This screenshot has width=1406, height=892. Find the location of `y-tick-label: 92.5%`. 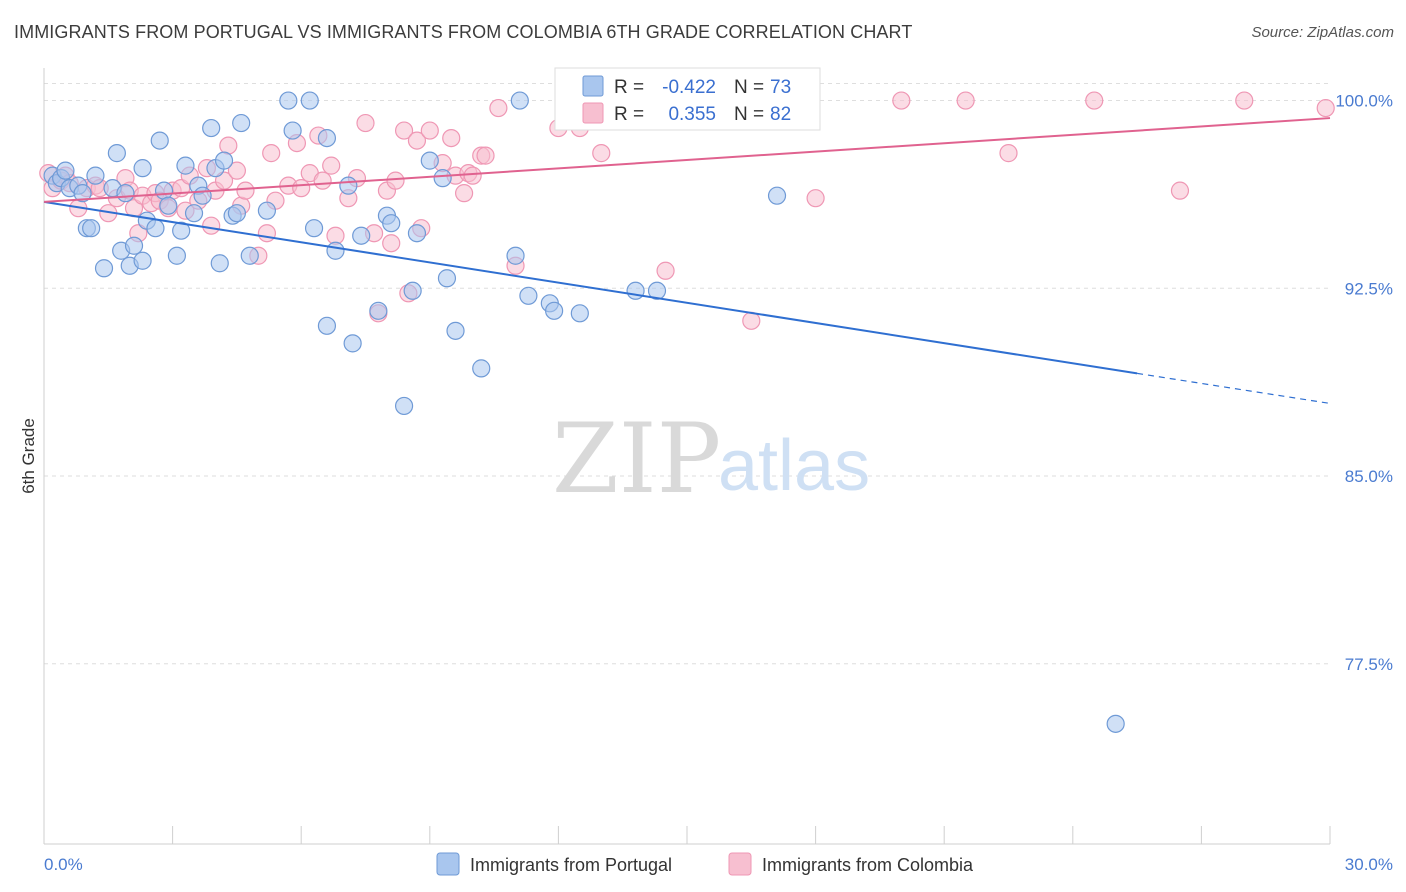

y-tick-label: 92.5% is located at coordinates (1369, 288).